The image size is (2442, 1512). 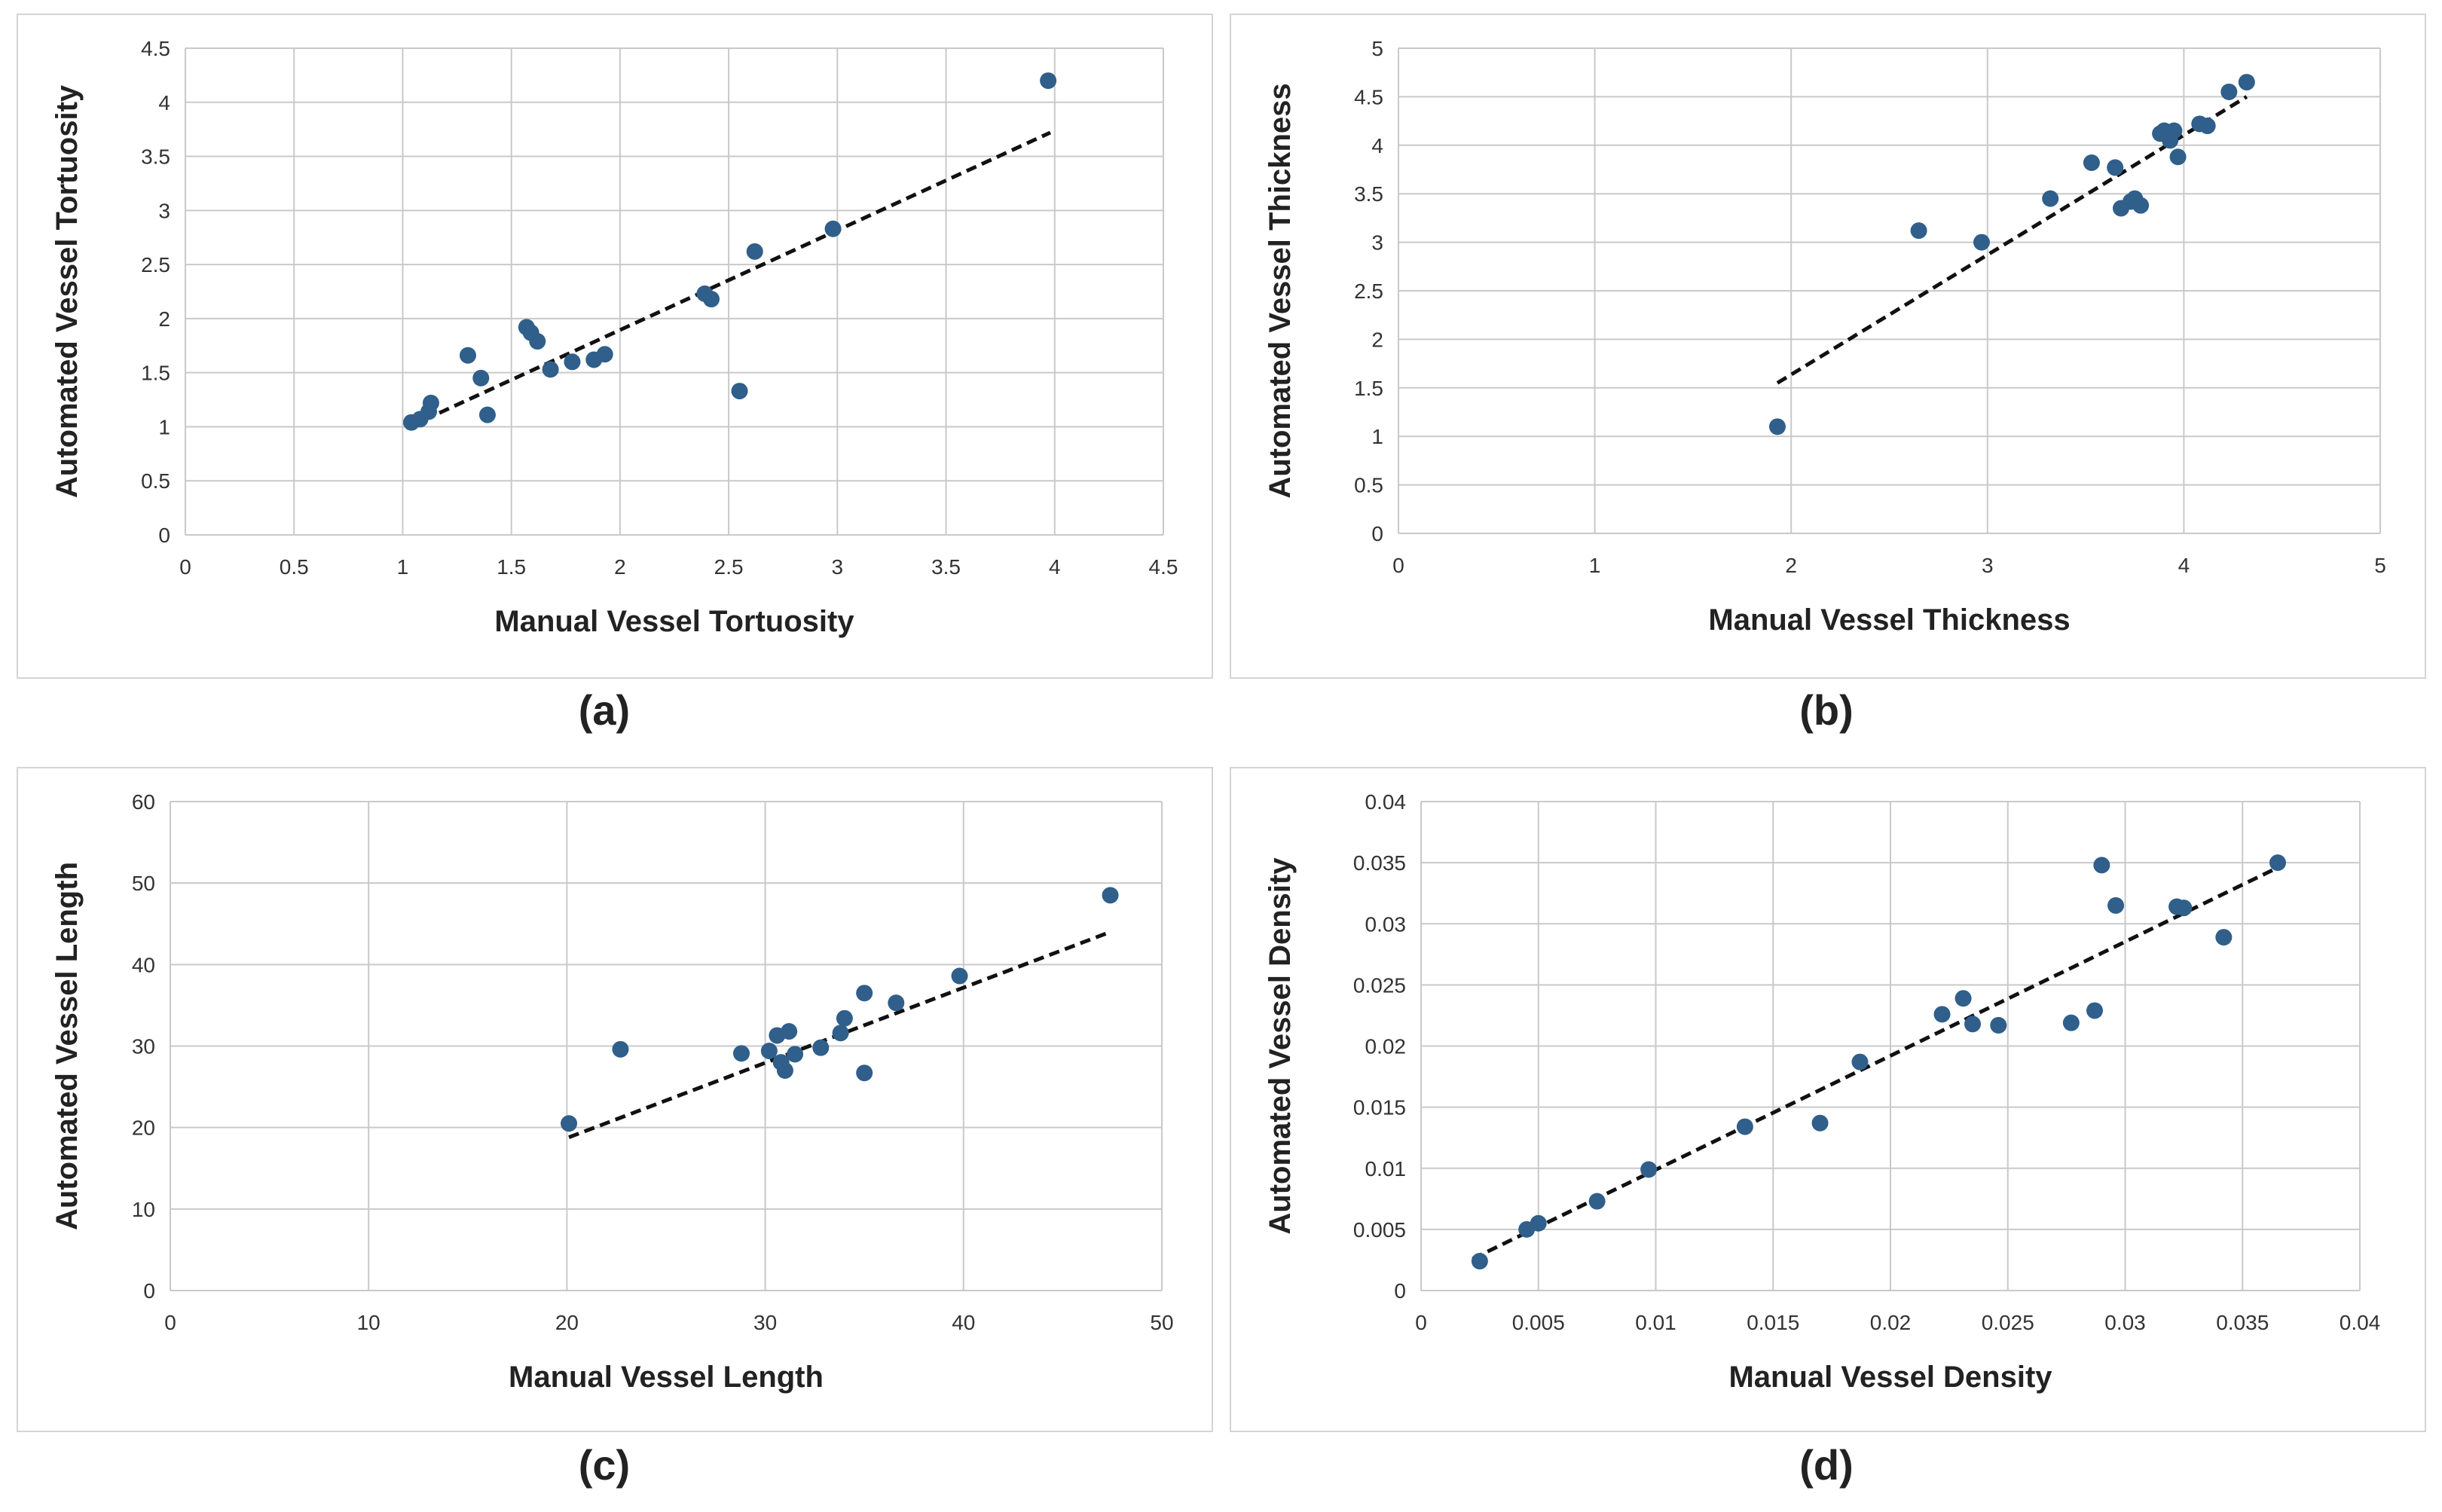 I want to click on x-tick-label-c-4: 40, so click(x=963, y=1322).